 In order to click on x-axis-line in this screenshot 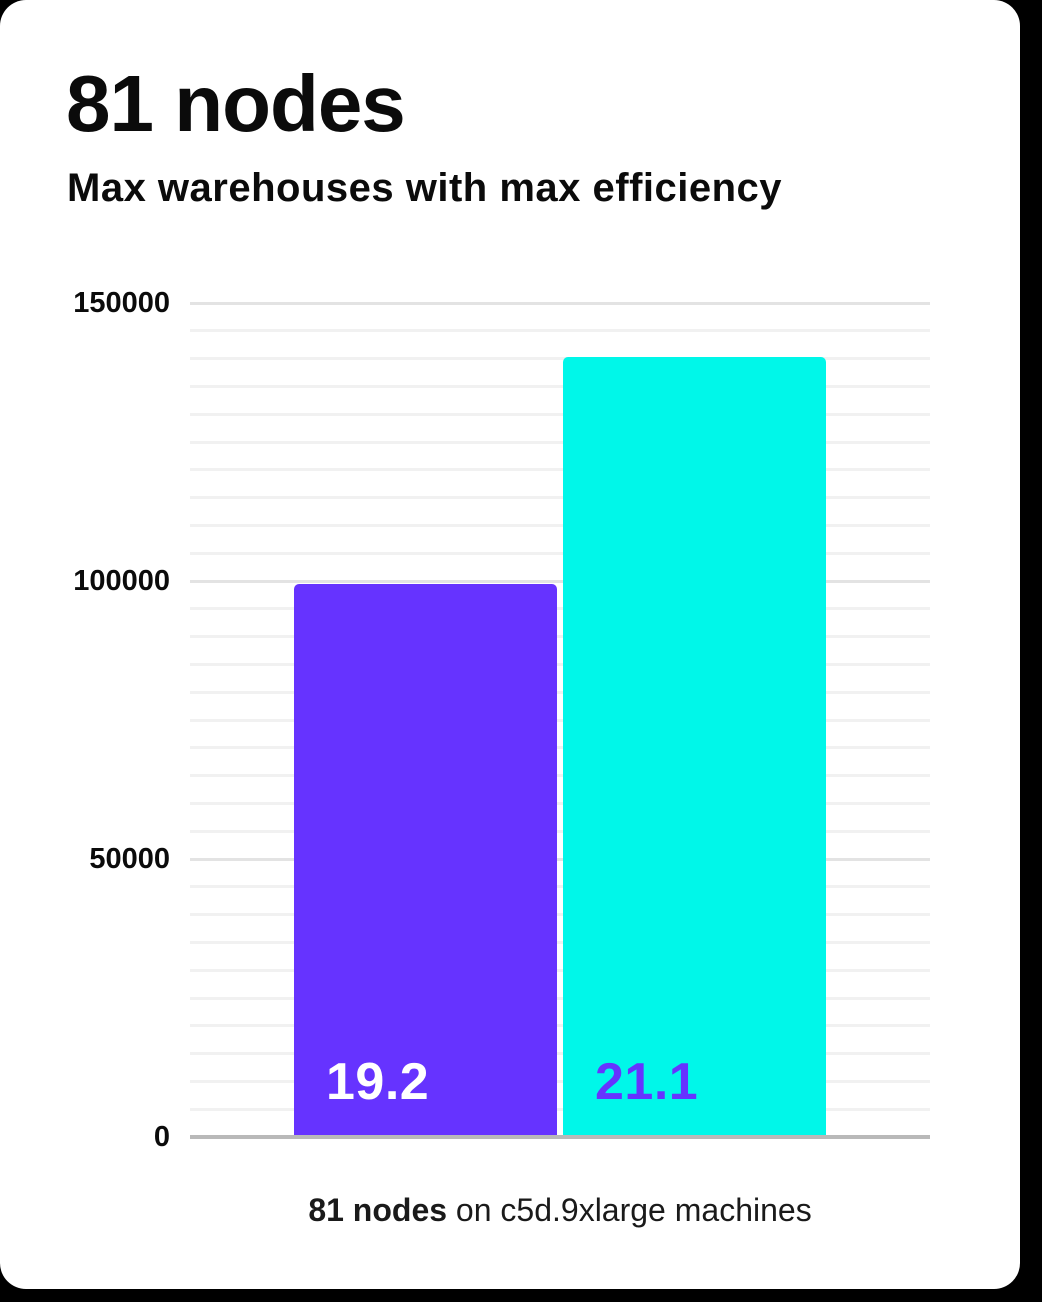, I will do `click(560, 1137)`.